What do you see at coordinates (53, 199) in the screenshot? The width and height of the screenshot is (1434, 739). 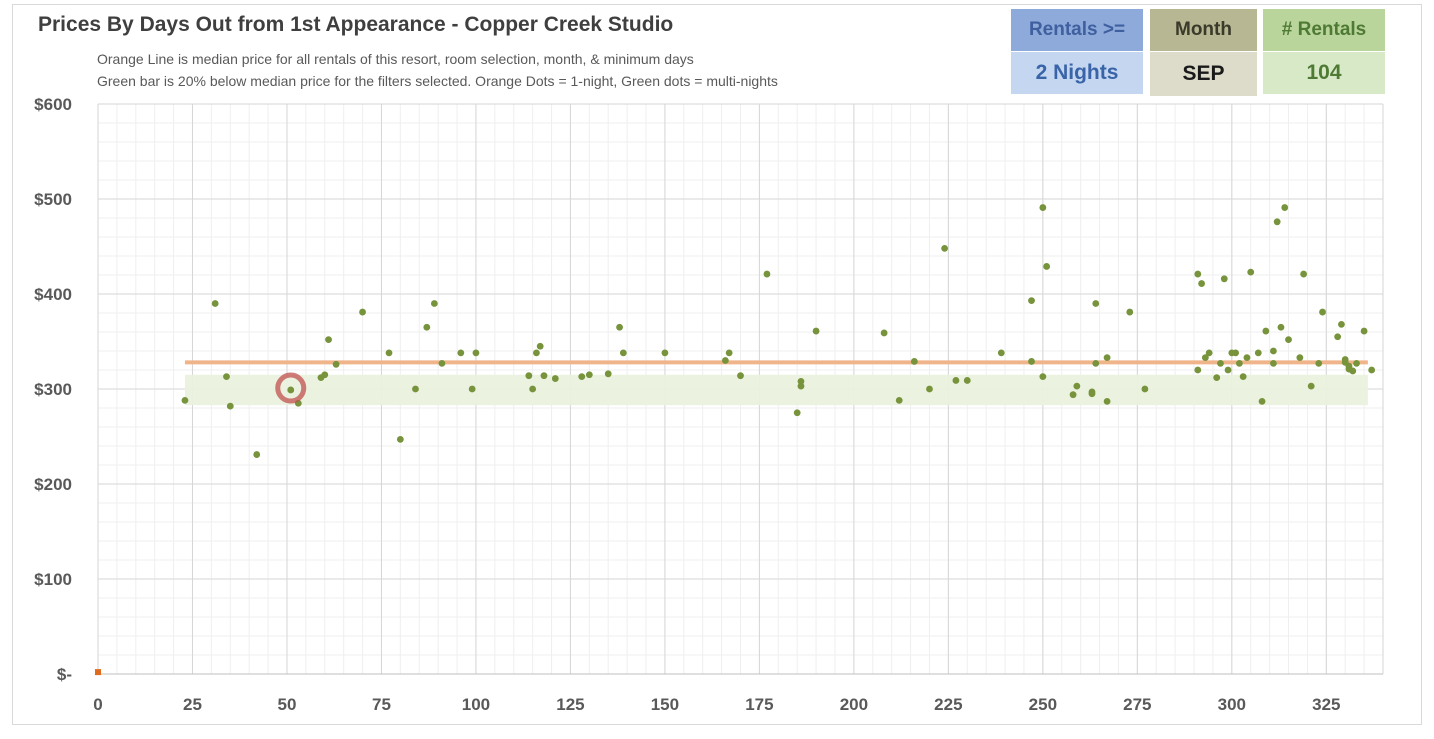 I see `y-tick-label: $500` at bounding box center [53, 199].